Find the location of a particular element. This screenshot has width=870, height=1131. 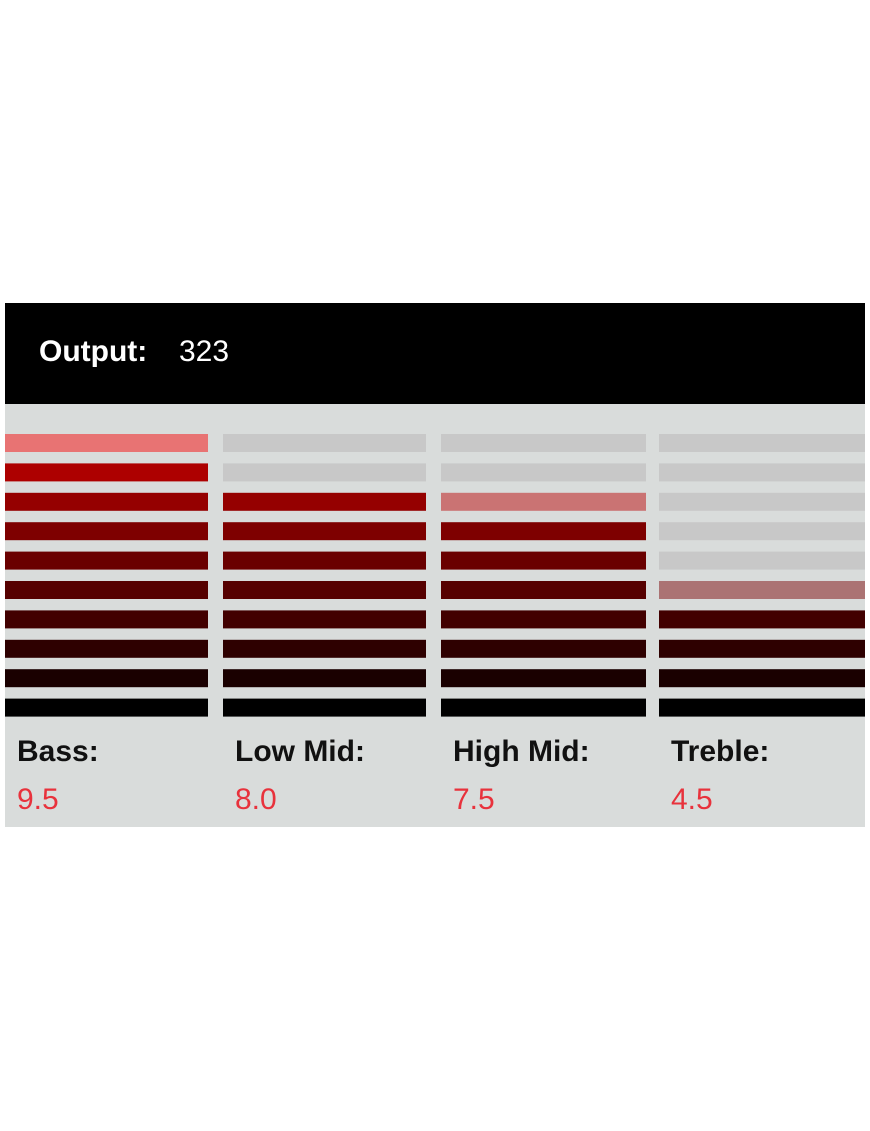

band-name: Low Mid: is located at coordinates (300, 751).